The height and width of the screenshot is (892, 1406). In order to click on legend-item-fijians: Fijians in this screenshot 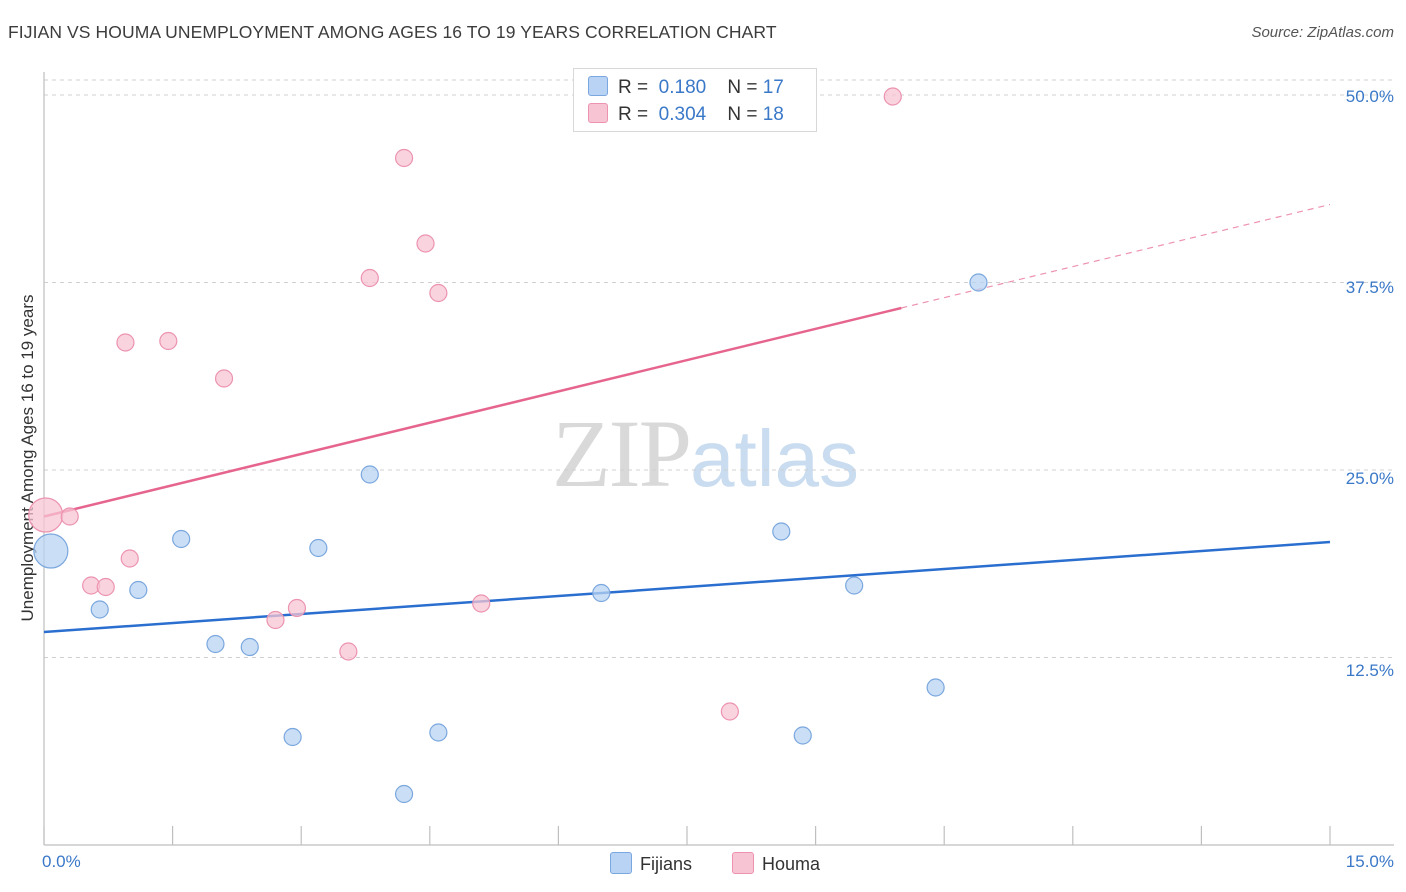, I will do `click(651, 863)`.